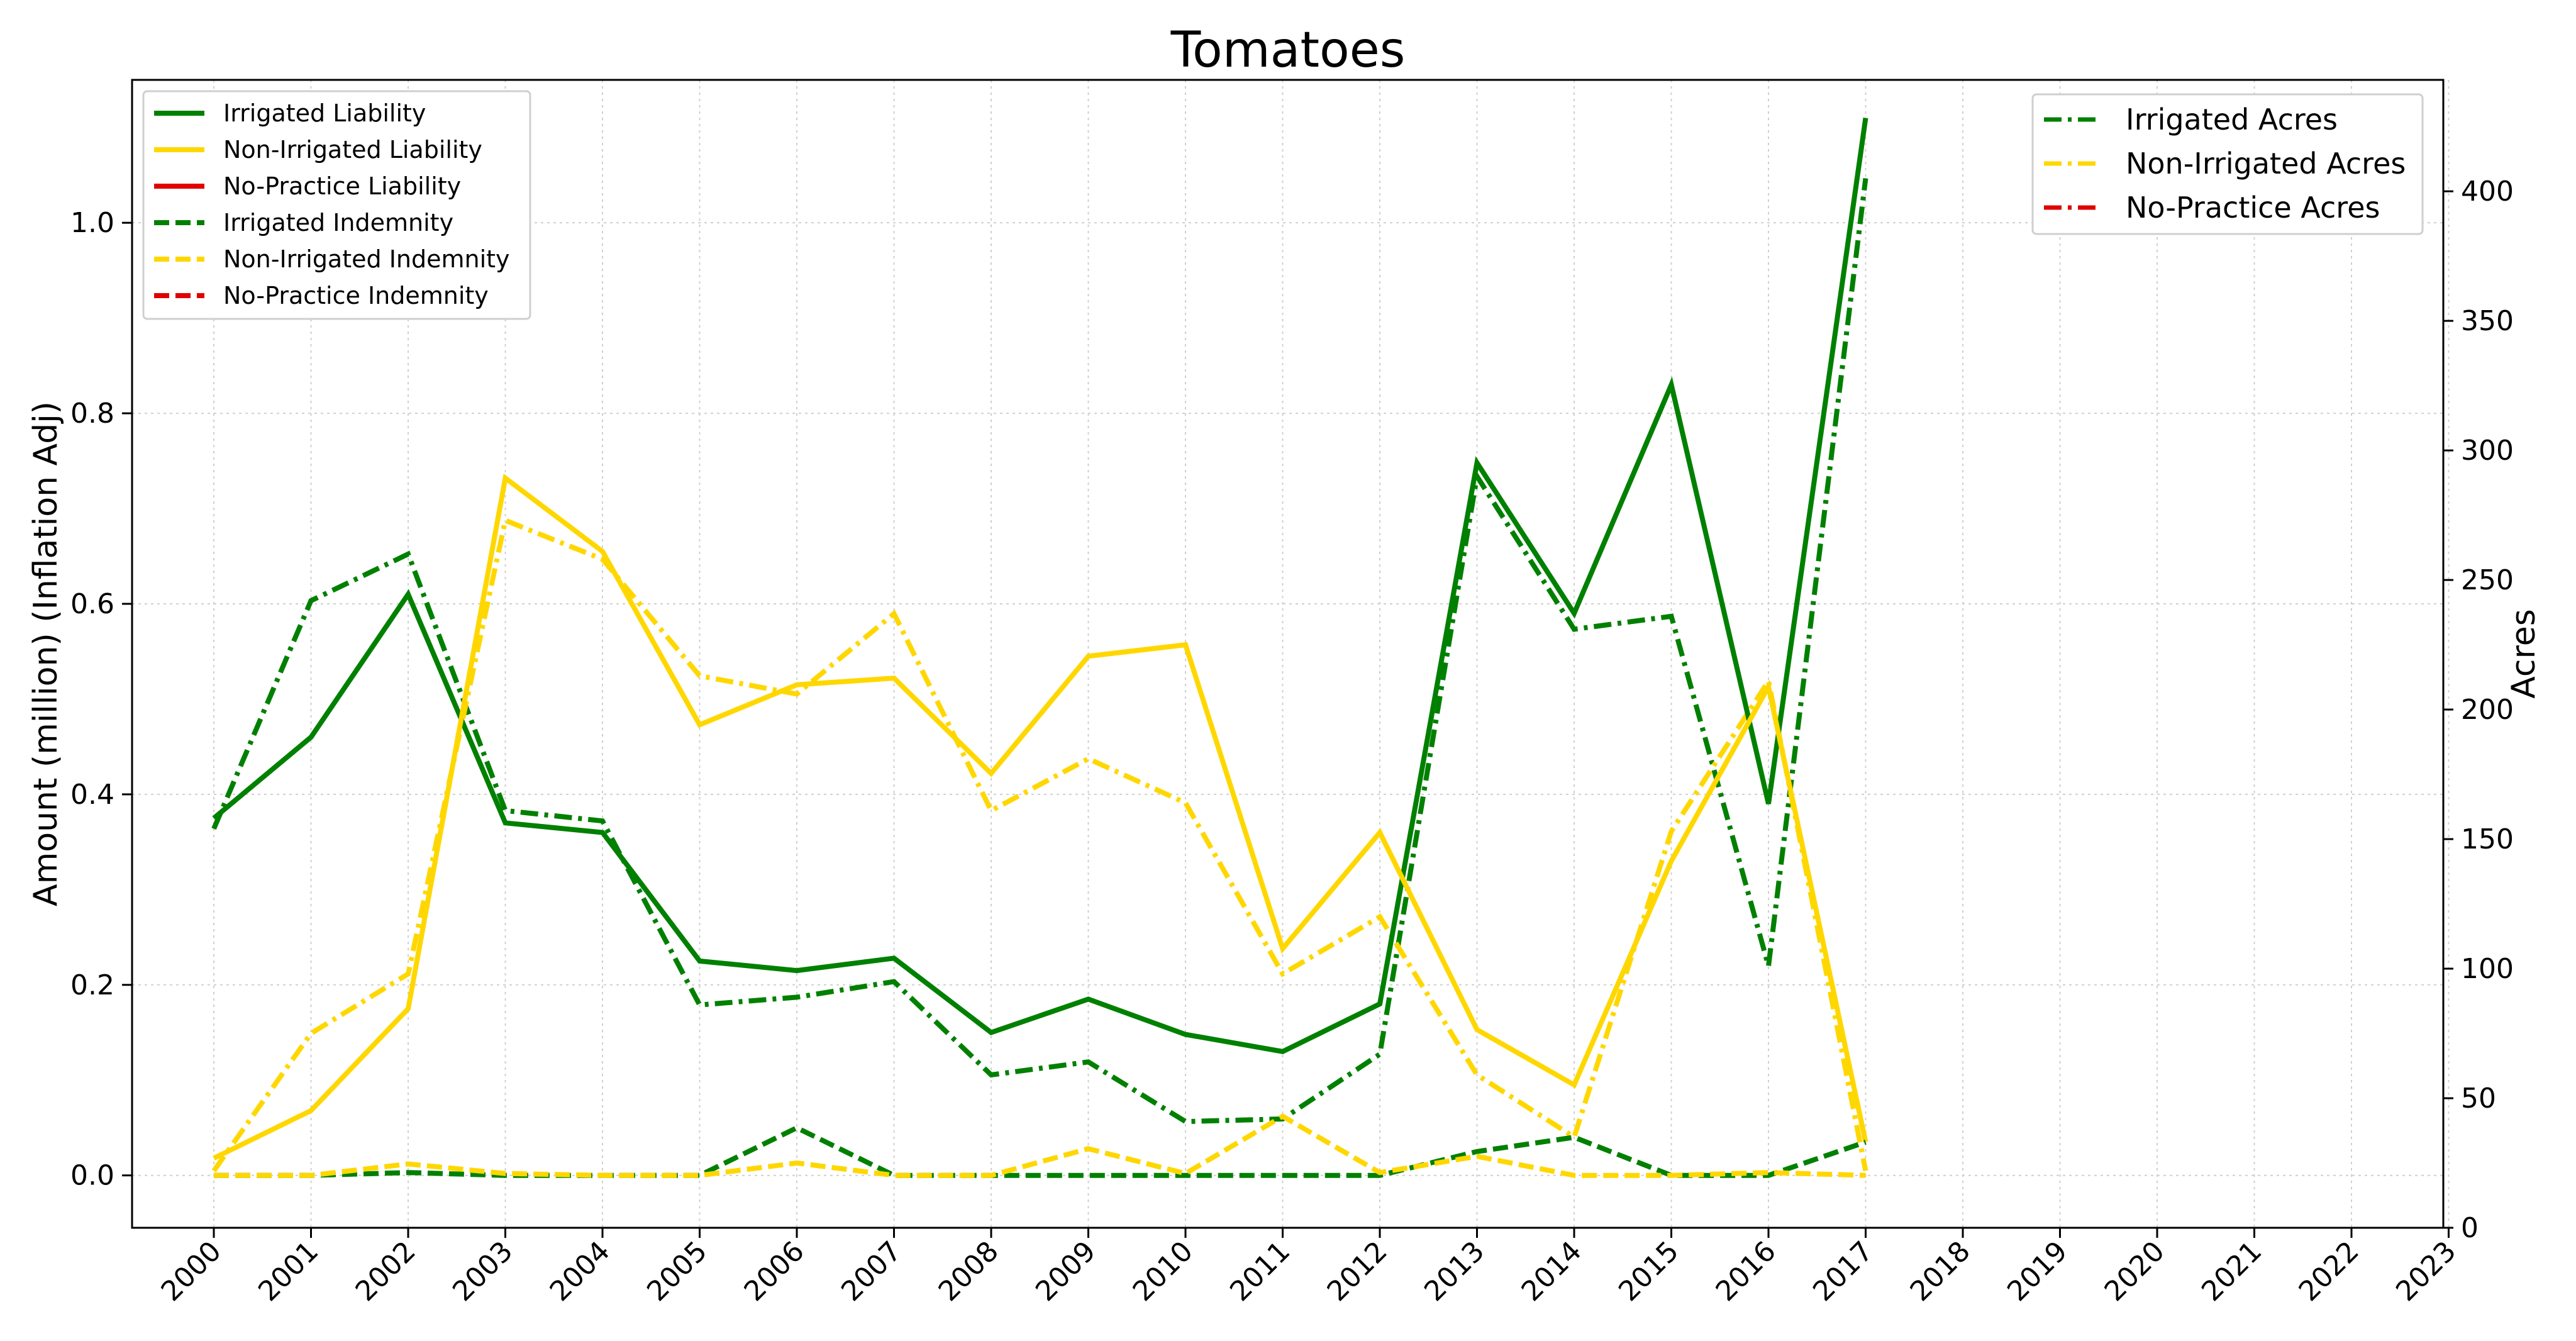  I want to click on y-tick-label-right: 150, so click(2487, 839).